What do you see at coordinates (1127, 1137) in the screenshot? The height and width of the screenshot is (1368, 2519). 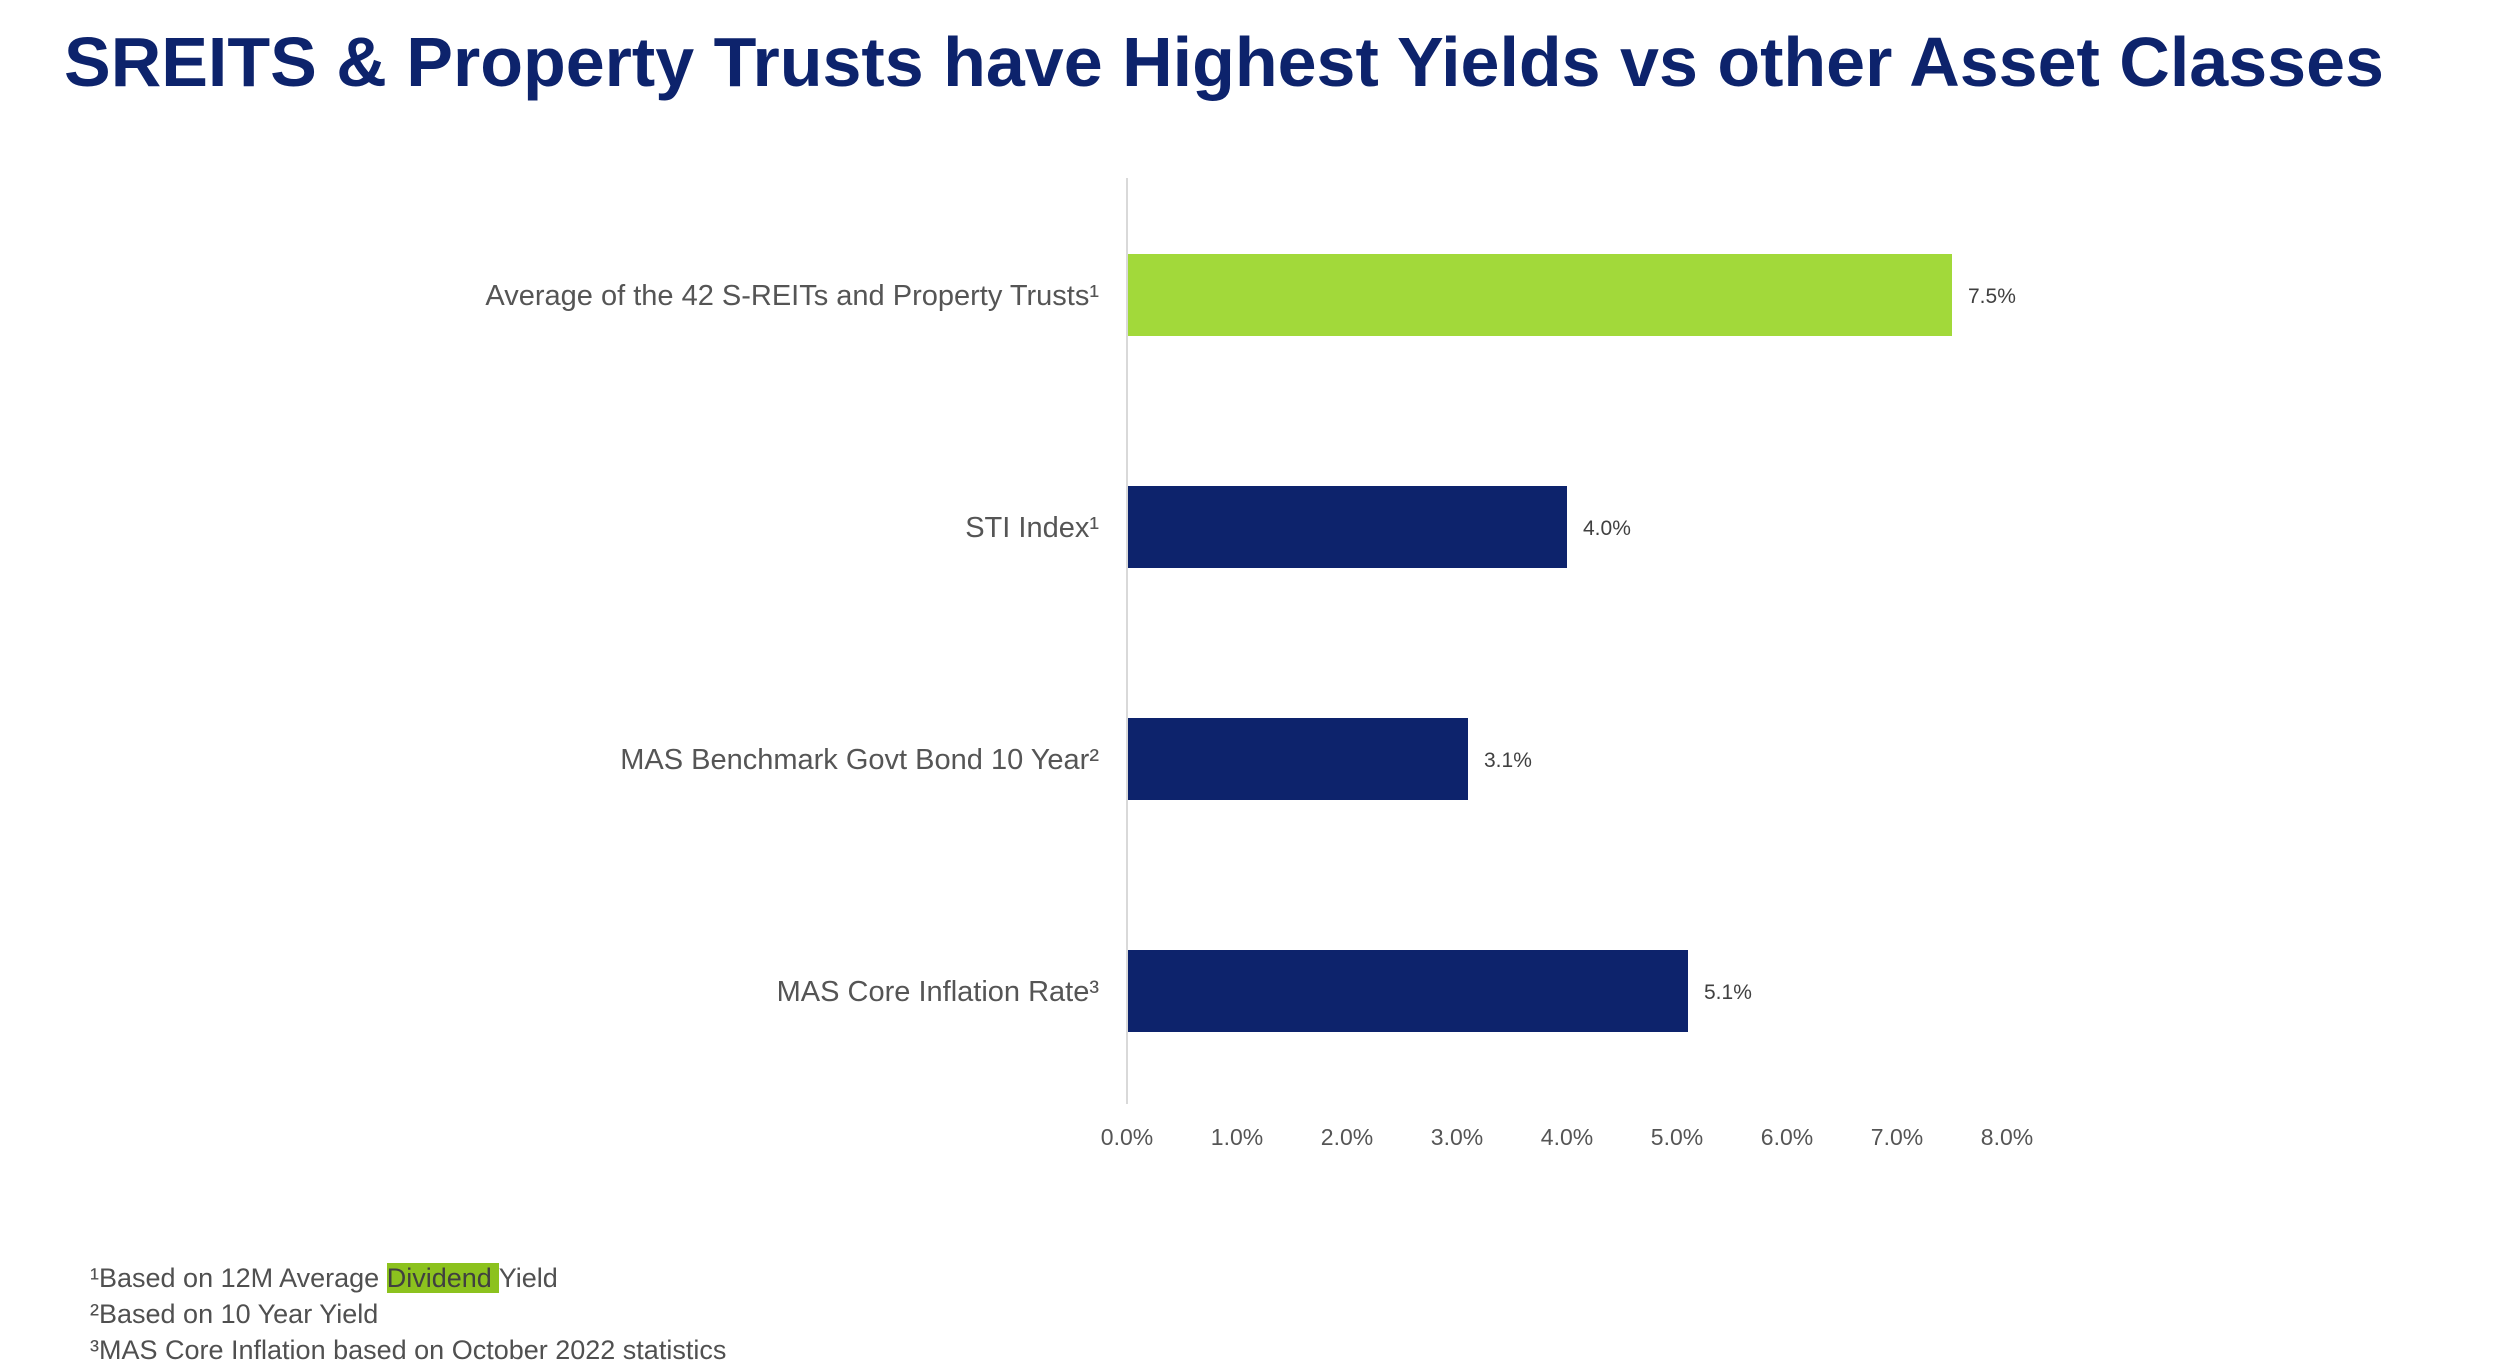 I see `x-tick-label-0: 0.0%` at bounding box center [1127, 1137].